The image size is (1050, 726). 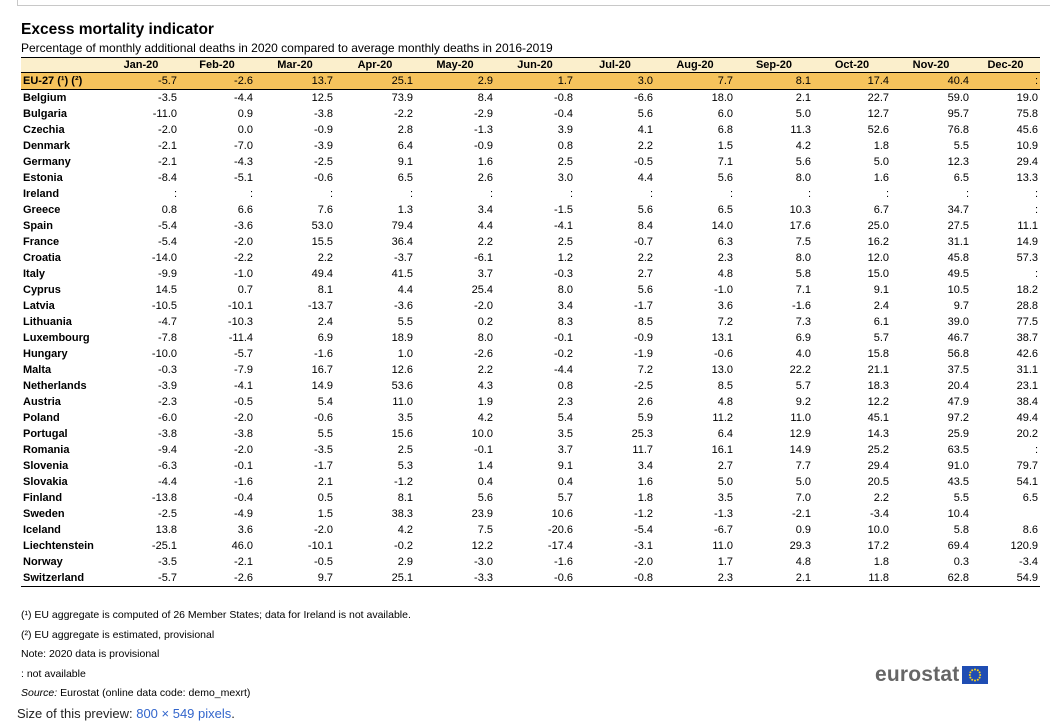 What do you see at coordinates (615, 65) in the screenshot?
I see `column-header: Jul-20` at bounding box center [615, 65].